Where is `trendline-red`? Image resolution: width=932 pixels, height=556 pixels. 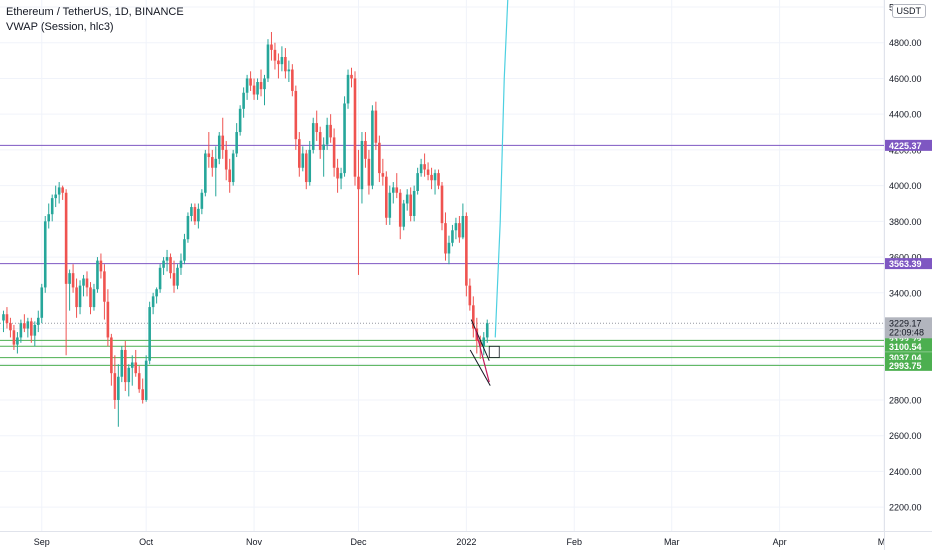
trendline-red is located at coordinates (482, 355).